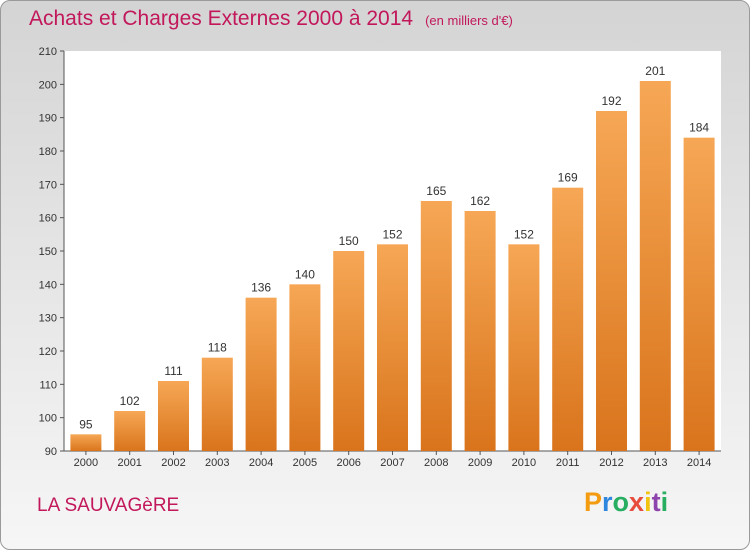 This screenshot has height=550, width=750. I want to click on y-tick-label: 170, so click(48, 185).